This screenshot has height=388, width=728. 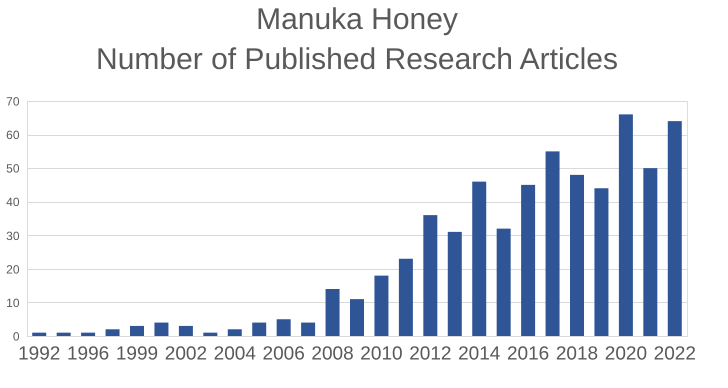 What do you see at coordinates (235, 354) in the screenshot?
I see `x-tick-label: 2004` at bounding box center [235, 354].